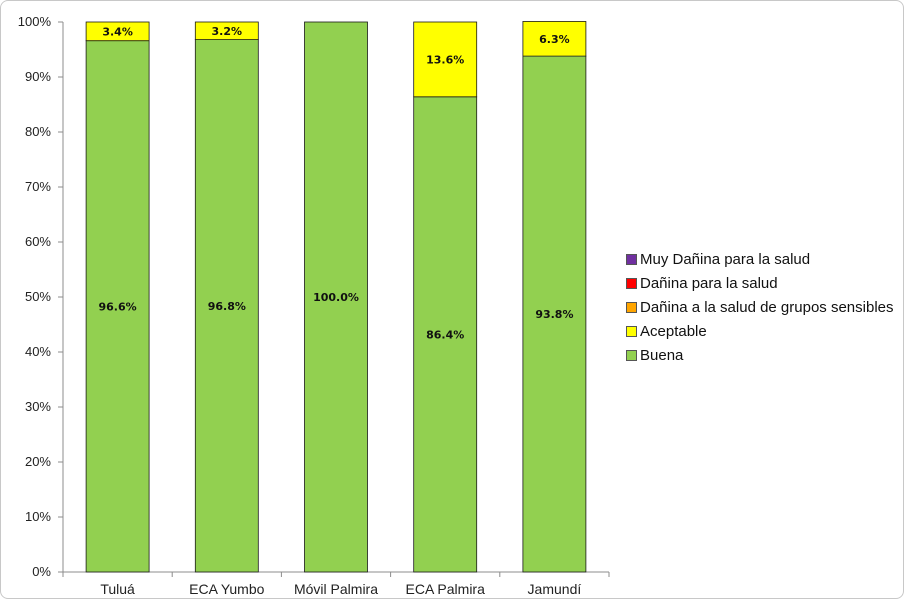 Image resolution: width=906 pixels, height=601 pixels. I want to click on data-label: 96.6%, so click(118, 306).